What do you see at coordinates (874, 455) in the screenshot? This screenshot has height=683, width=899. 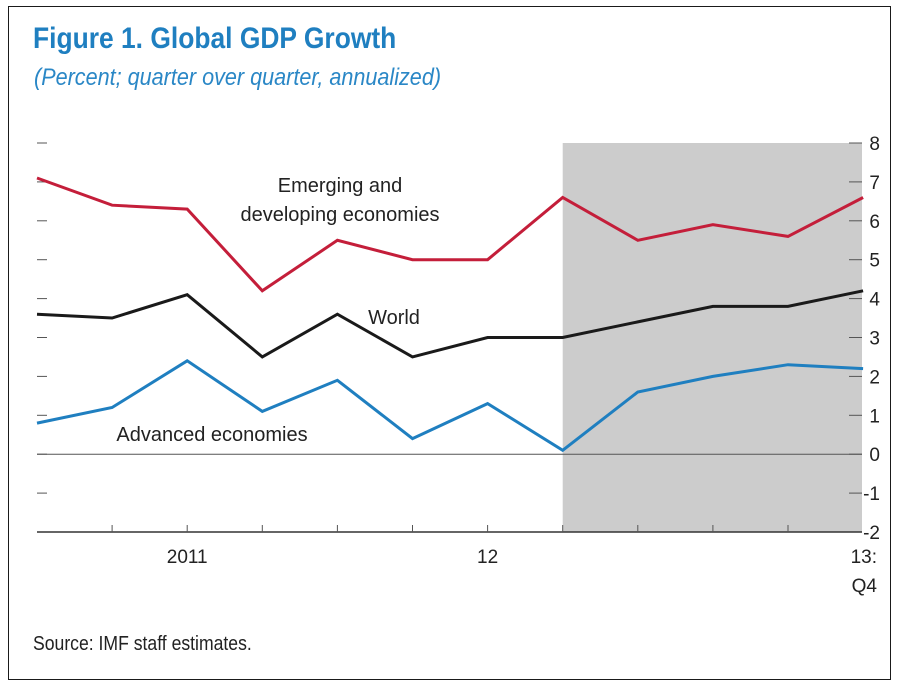 I see `y-tick-label: 0` at bounding box center [874, 455].